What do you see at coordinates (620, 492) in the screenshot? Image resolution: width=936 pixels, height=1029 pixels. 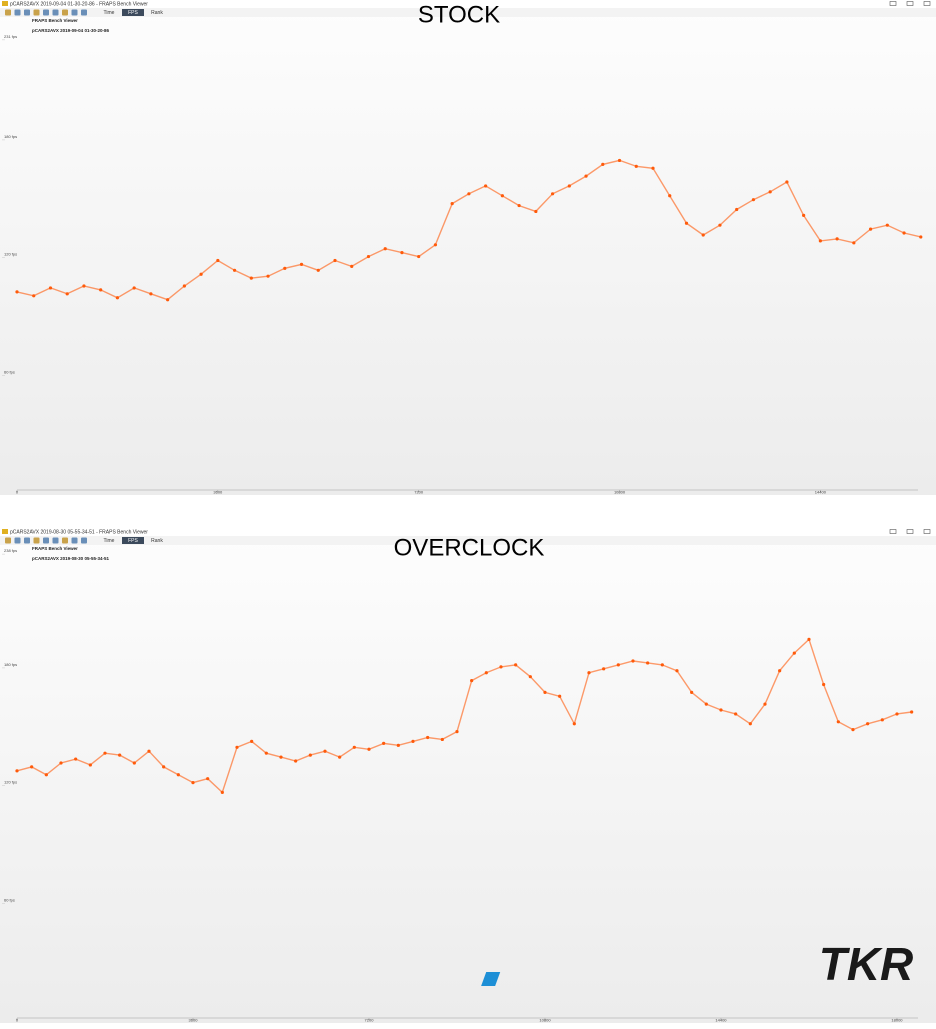 I see `x-tick-label: 10800` at bounding box center [620, 492].